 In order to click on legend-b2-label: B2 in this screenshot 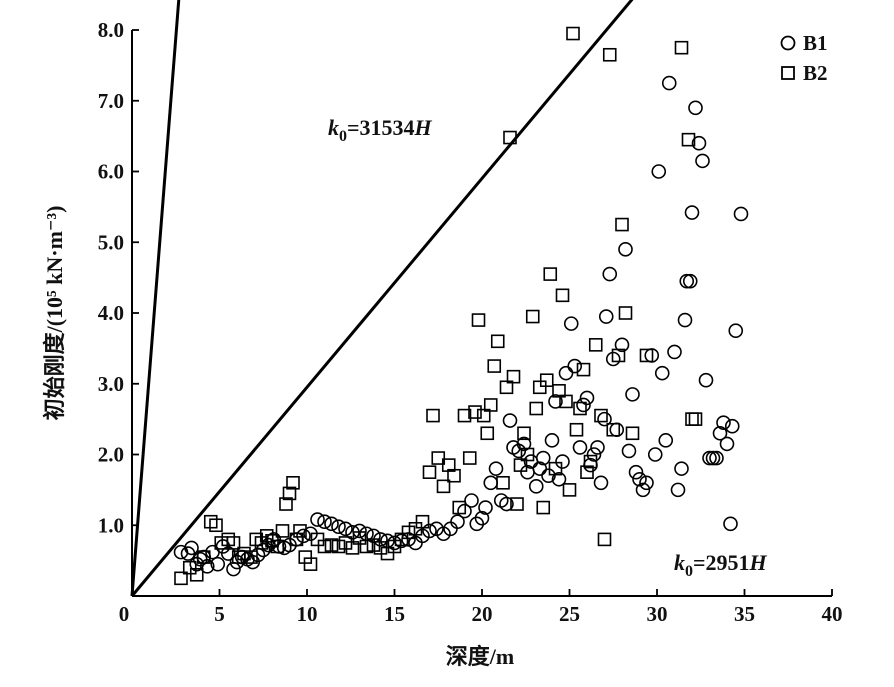, I will do `click(815, 73)`.